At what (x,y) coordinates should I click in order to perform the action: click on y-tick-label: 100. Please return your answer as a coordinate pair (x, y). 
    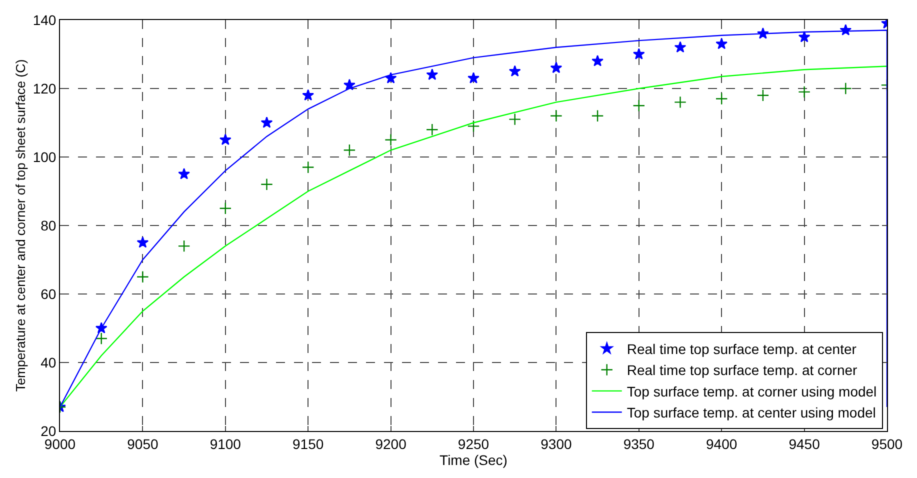
    Looking at the image, I should click on (44, 156).